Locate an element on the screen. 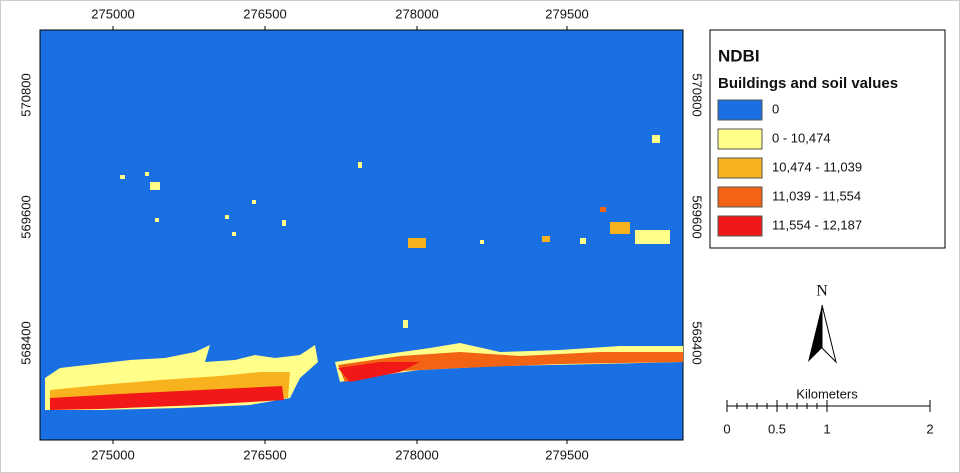 This screenshot has width=960, height=473. legend-subtitle: Buildings and soil values is located at coordinates (808, 83).